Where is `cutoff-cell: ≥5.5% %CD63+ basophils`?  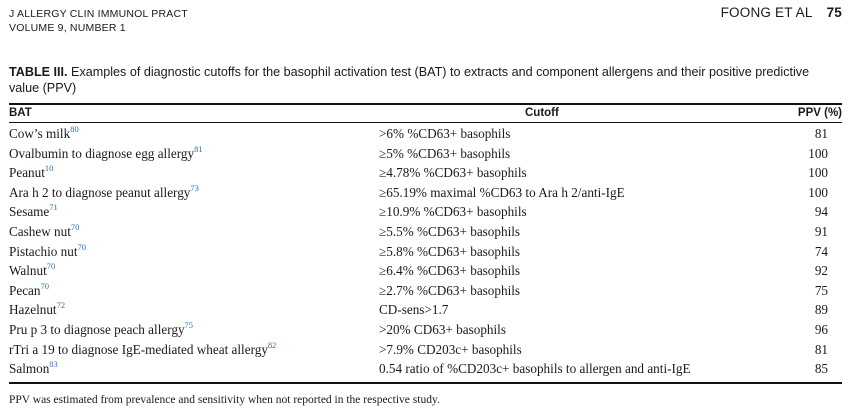
cutoff-cell: ≥5.5% %CD63+ basophils is located at coordinates (450, 231).